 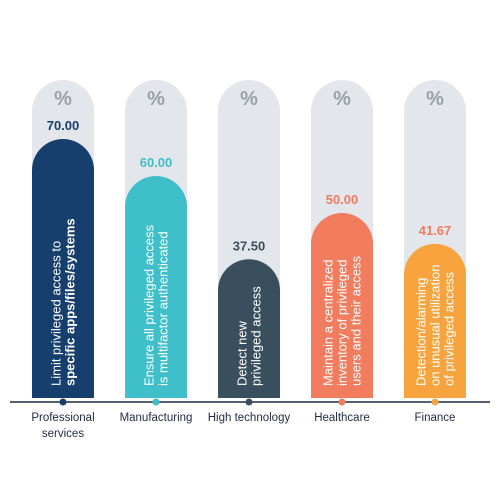 I want to click on bar-healthcare, so click(x=342, y=305).